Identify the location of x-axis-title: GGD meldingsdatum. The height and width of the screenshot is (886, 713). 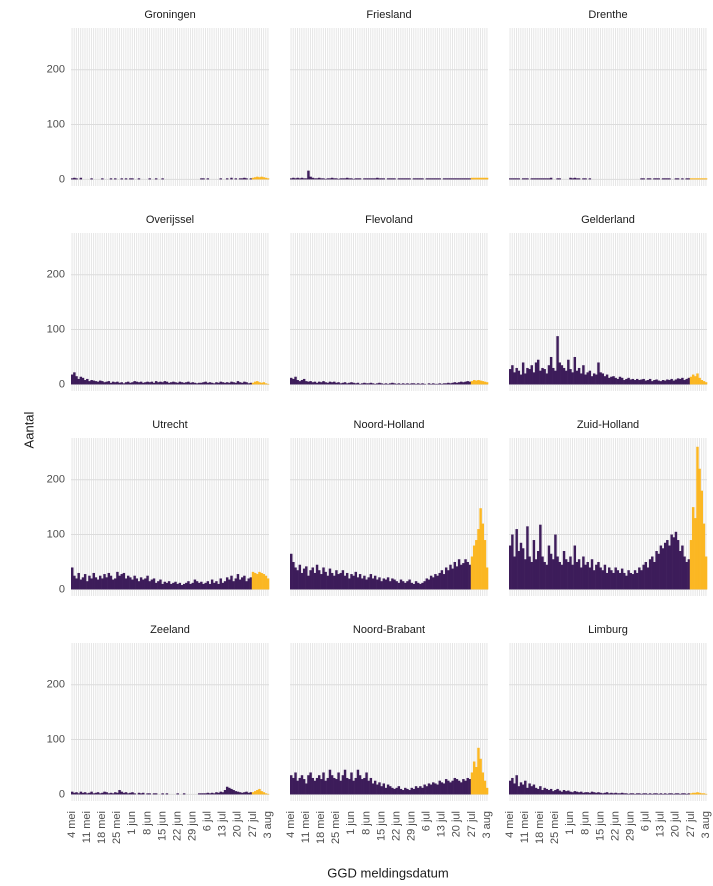
(387, 872).